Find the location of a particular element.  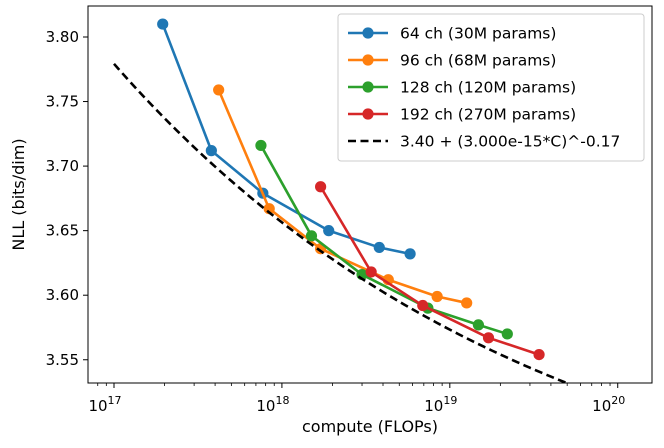

x-tick-label-3: 1020 is located at coordinates (608, 404).